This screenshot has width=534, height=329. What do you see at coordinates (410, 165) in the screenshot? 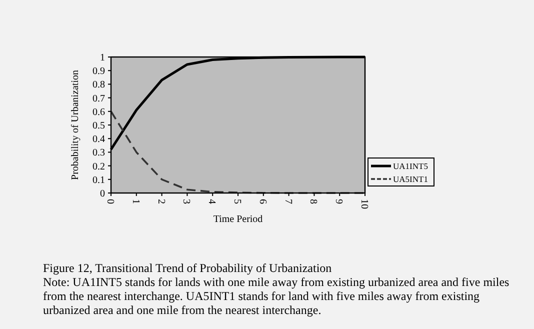
I see `legend-label: UA1INT5` at bounding box center [410, 165].